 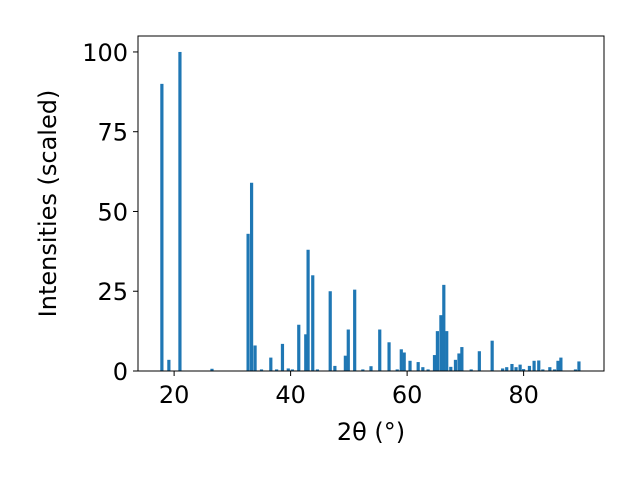 I want to click on x-tick-label: 20, so click(x=174, y=395).